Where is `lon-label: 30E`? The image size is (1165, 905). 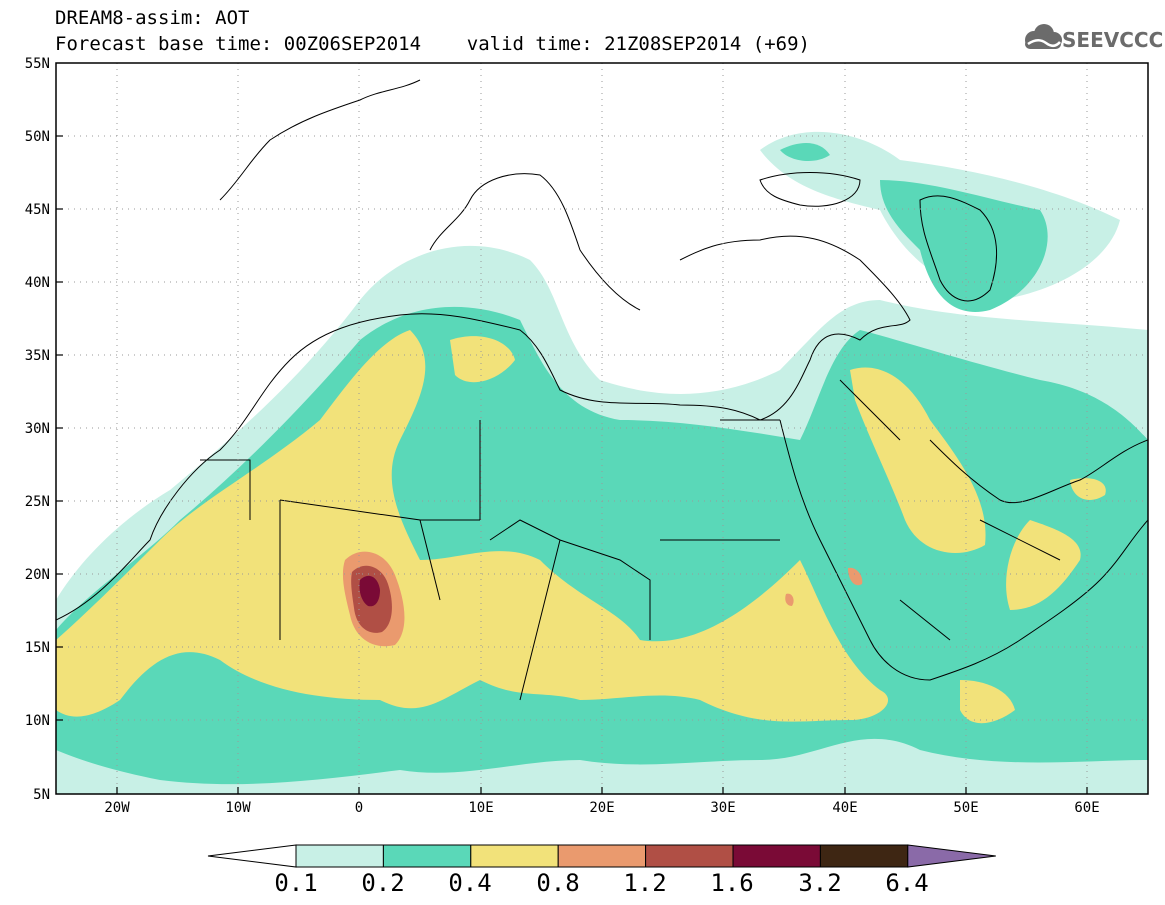
lon-label: 30E is located at coordinates (722, 808).